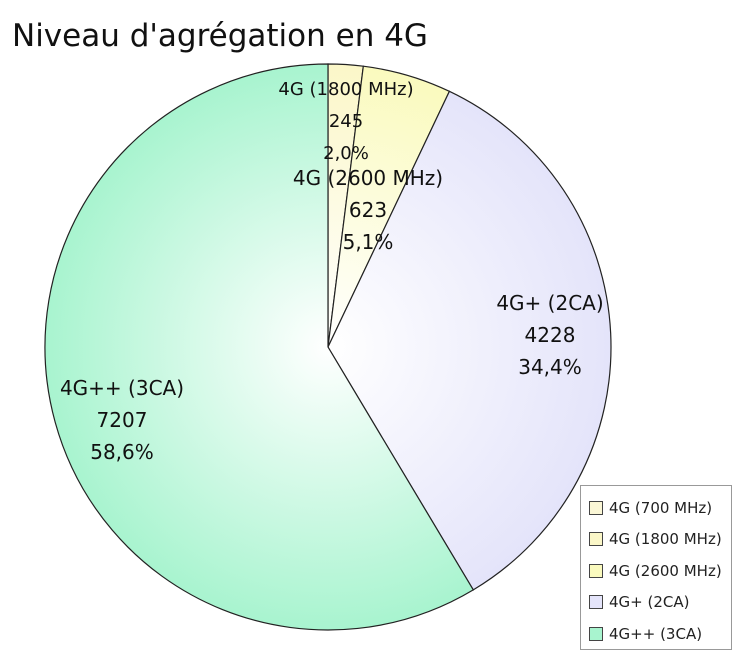 The width and height of the screenshot is (743, 657). I want to click on slice-label-percent-4g-2600-mhz: 5,1%, so click(368, 242).